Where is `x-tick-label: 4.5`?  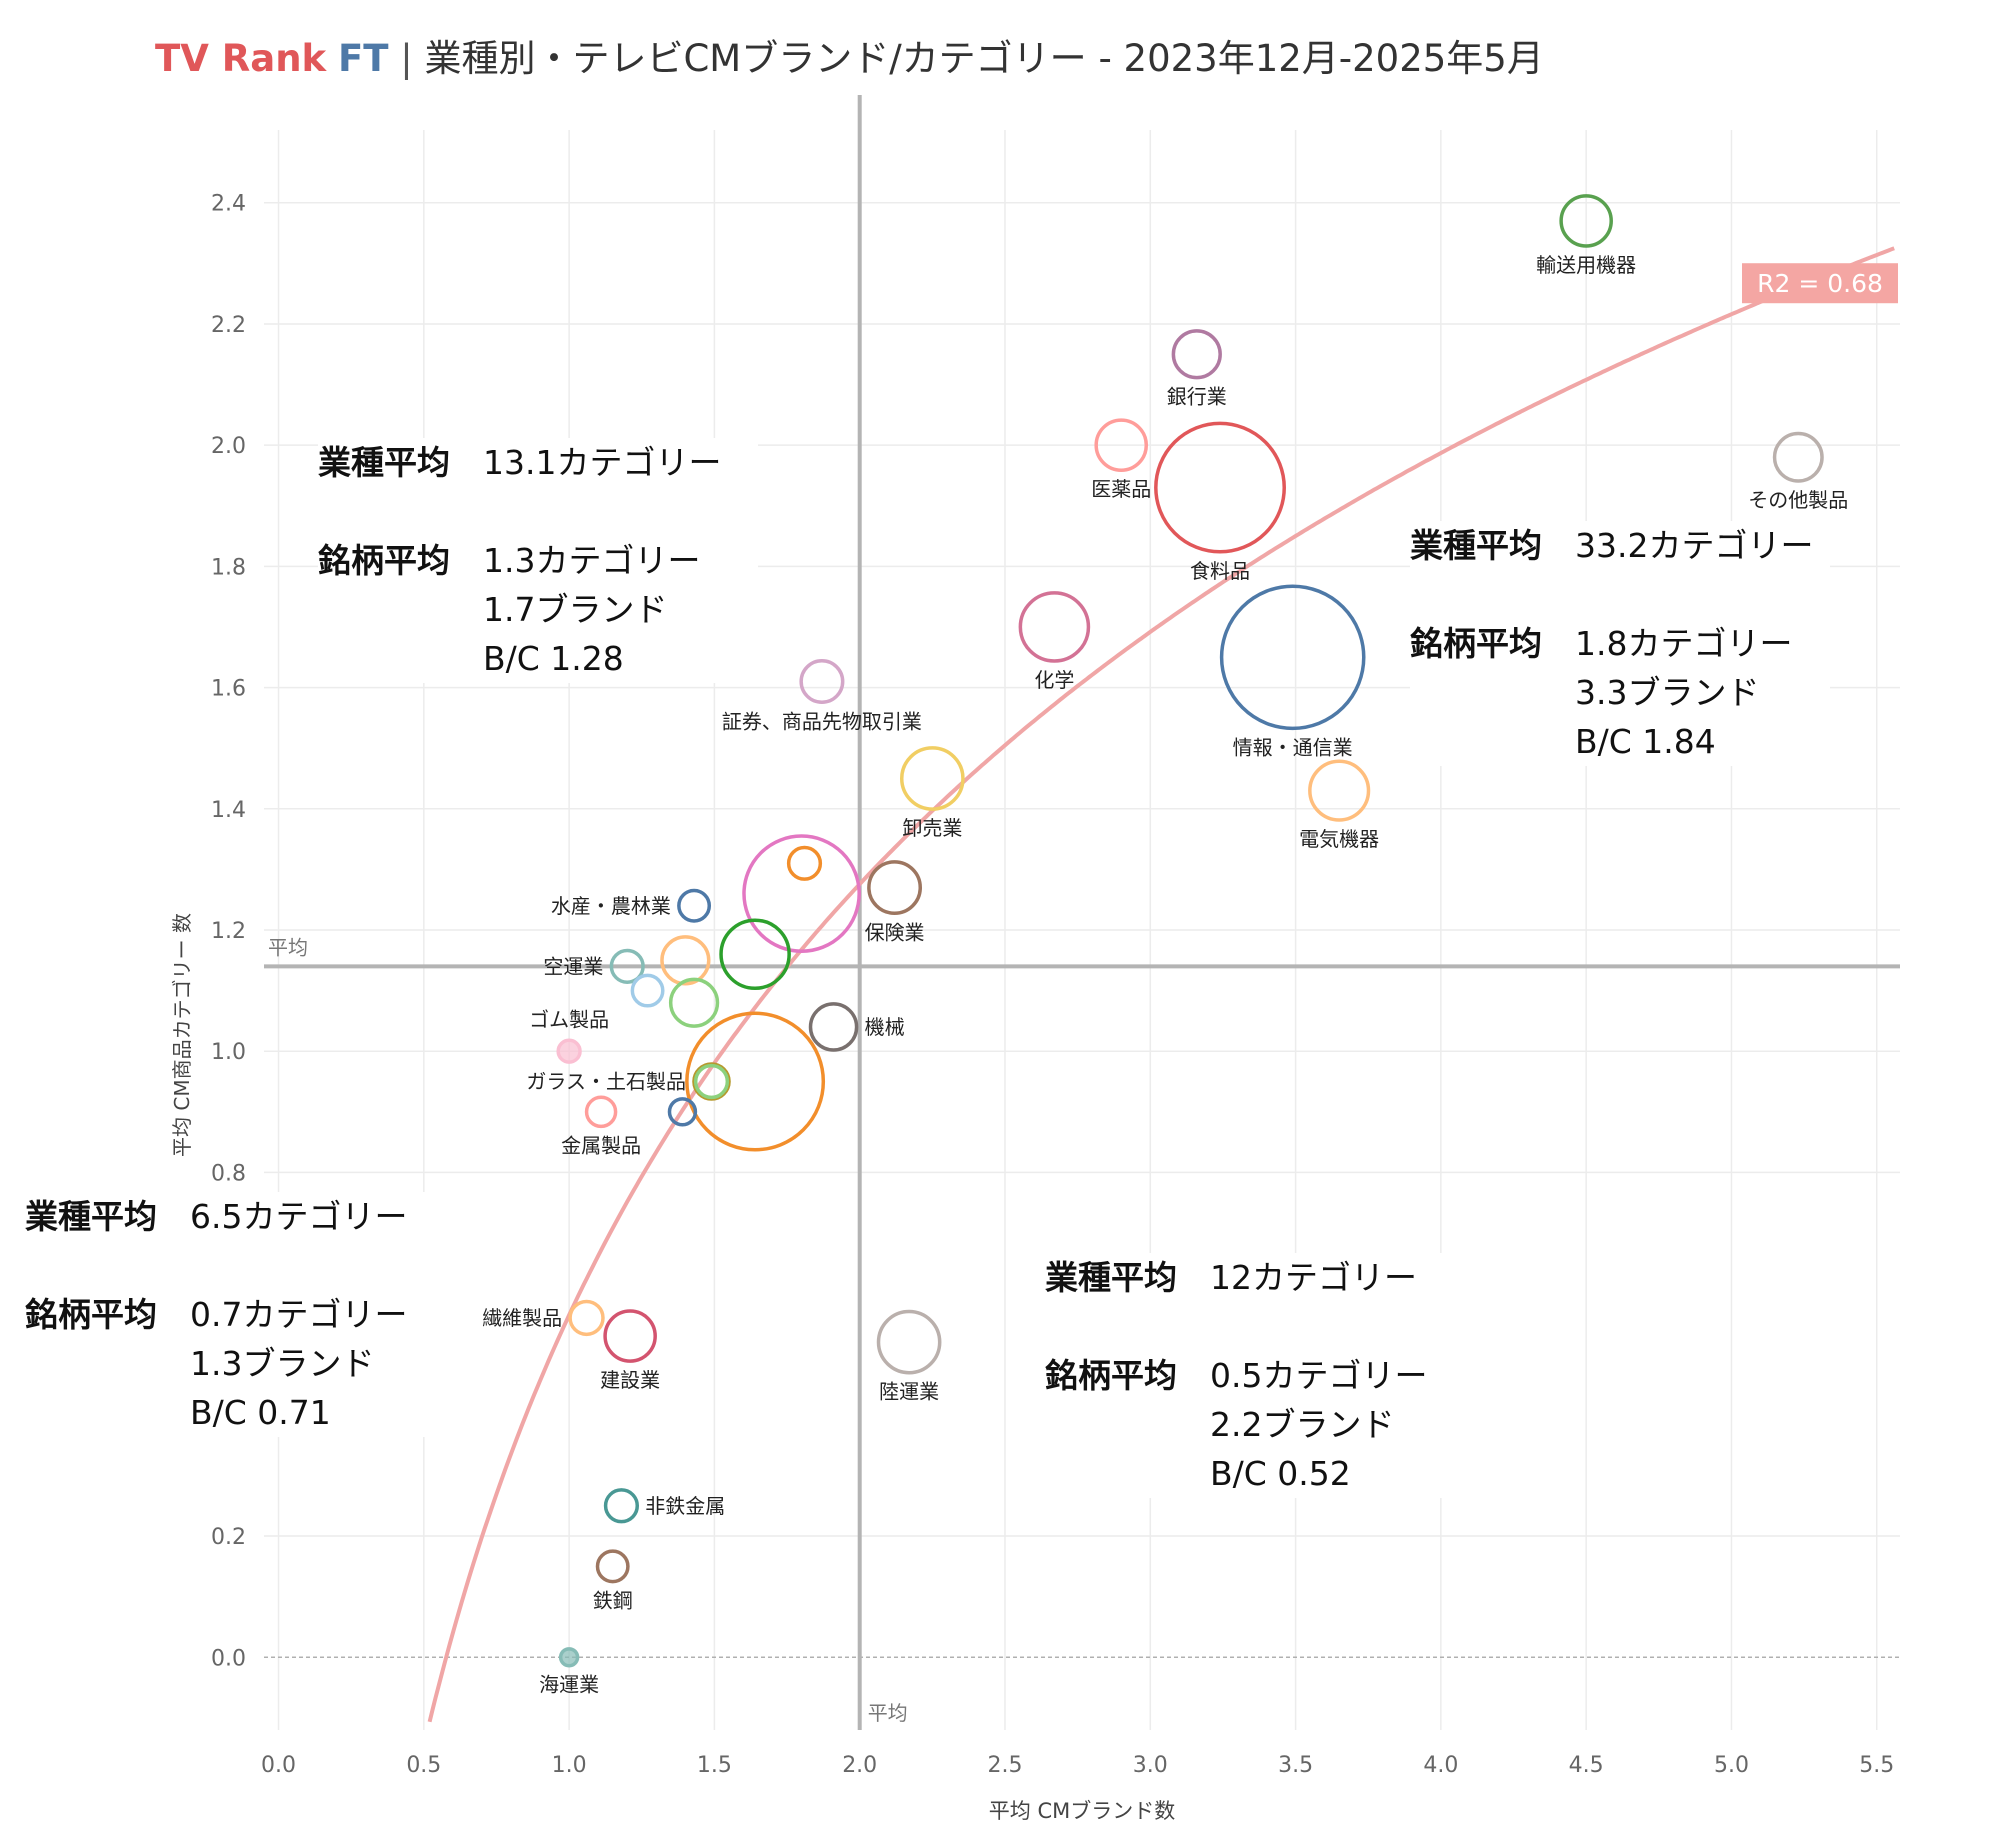 x-tick-label: 4.5 is located at coordinates (1586, 1765).